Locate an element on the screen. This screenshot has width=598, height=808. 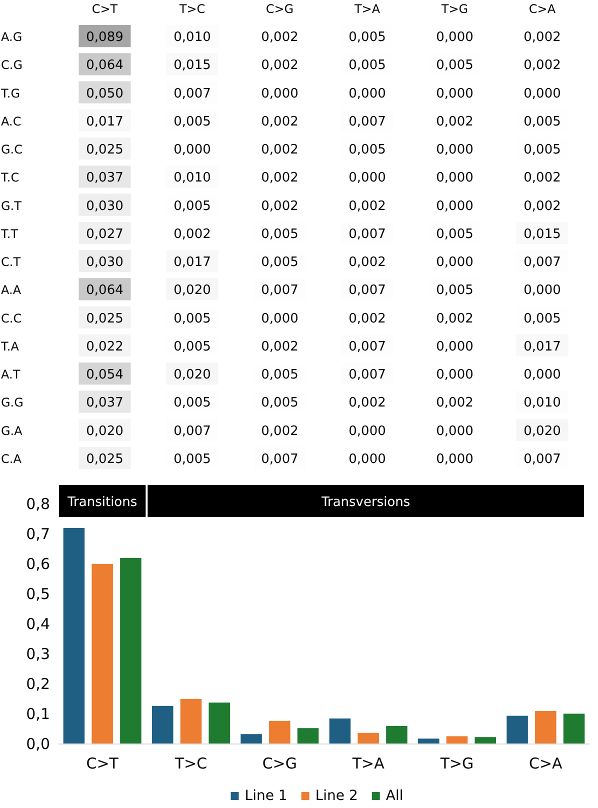
data-label: 0,064 is located at coordinates (105, 290).